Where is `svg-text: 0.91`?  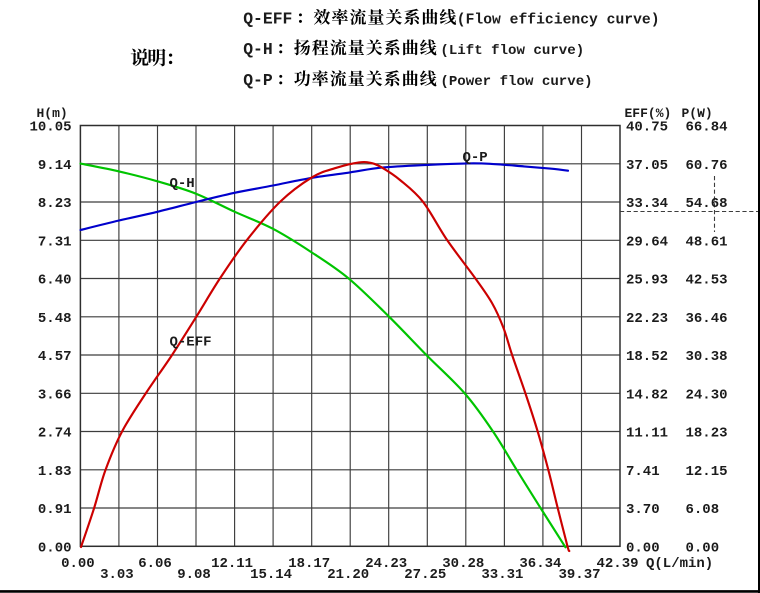
svg-text: 0.91 is located at coordinates (55, 510).